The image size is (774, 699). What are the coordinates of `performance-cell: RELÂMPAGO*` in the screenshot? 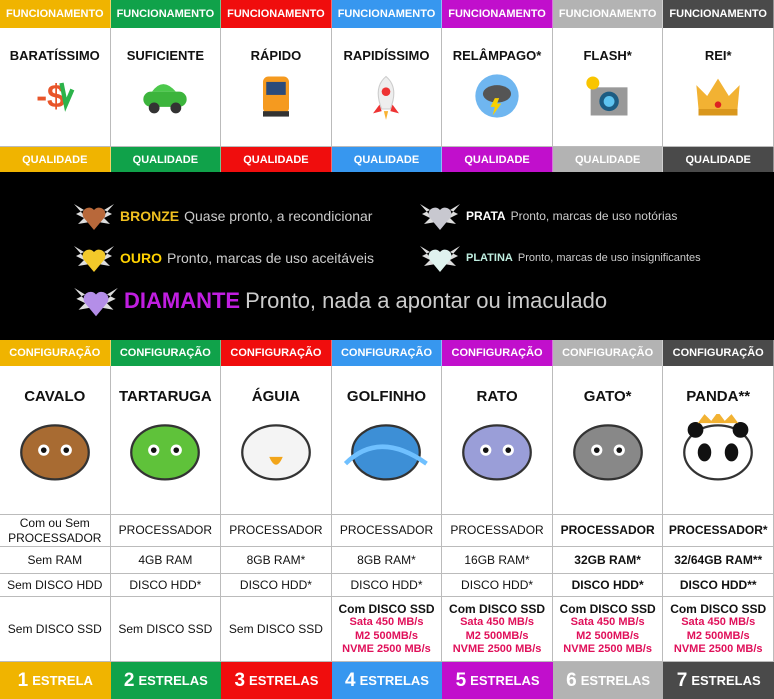 It's located at (497, 87).